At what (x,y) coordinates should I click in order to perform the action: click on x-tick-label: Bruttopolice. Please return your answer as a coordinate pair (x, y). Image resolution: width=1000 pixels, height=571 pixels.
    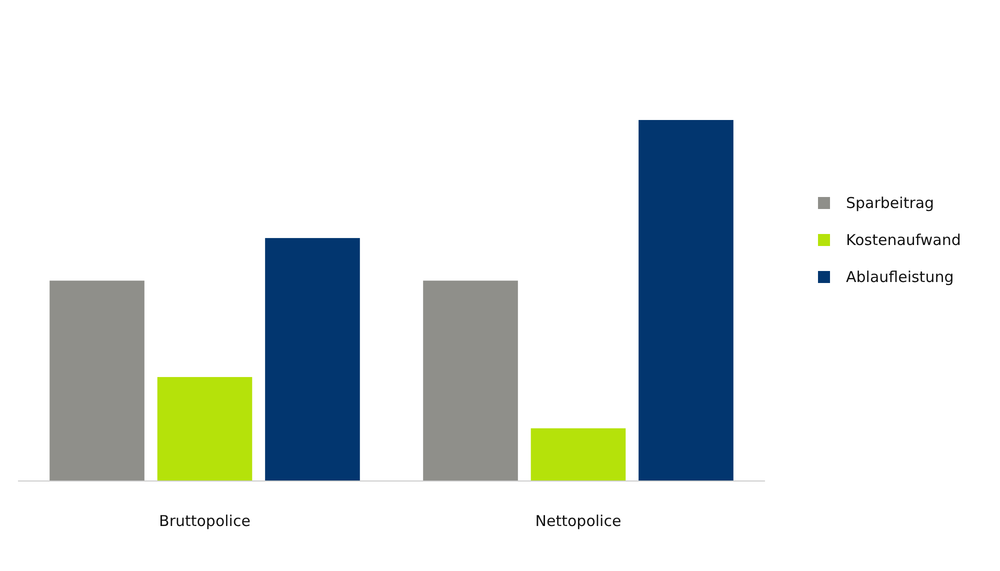
    Looking at the image, I should click on (204, 521).